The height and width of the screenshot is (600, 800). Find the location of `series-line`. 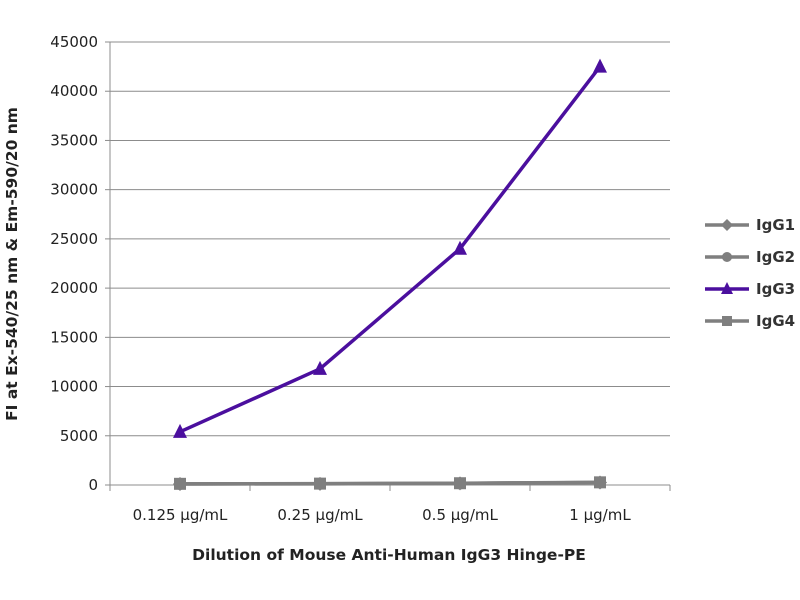

series-line is located at coordinates (390, 483).